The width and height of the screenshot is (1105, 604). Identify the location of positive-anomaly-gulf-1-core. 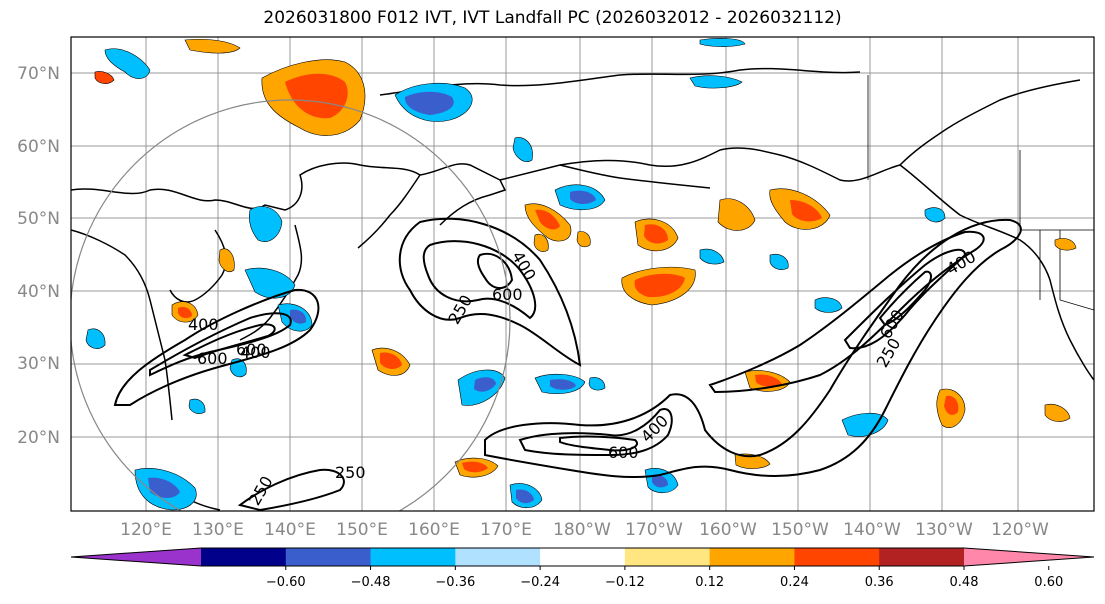
(656, 234).